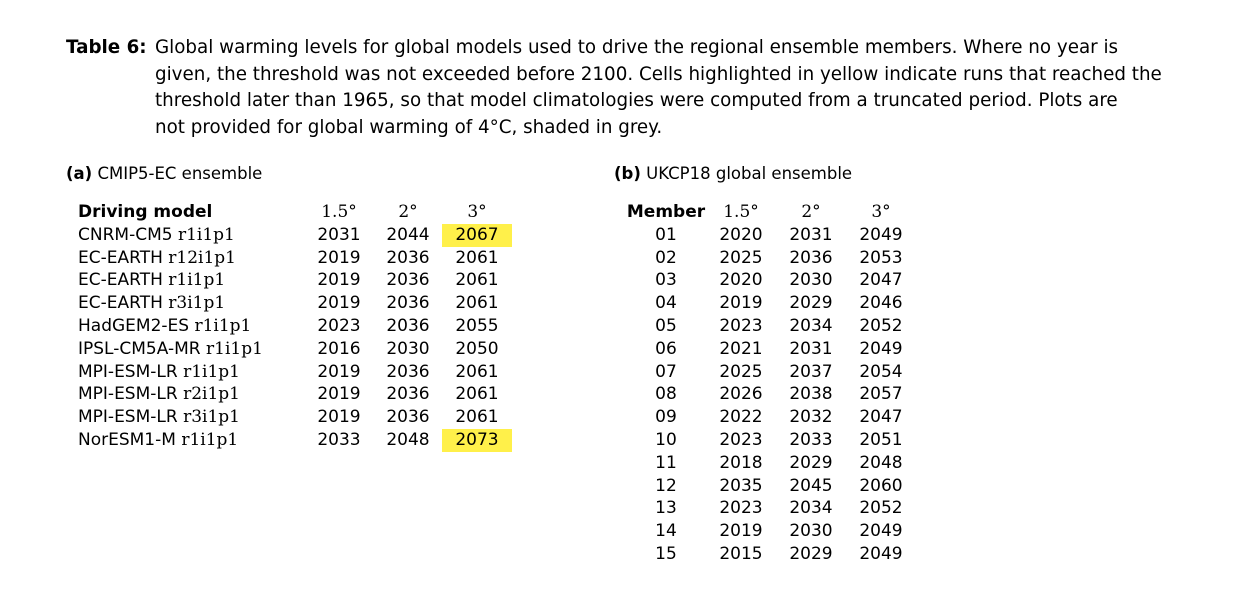  I want to click on model-name: CNRM-CM5, so click(125, 234).